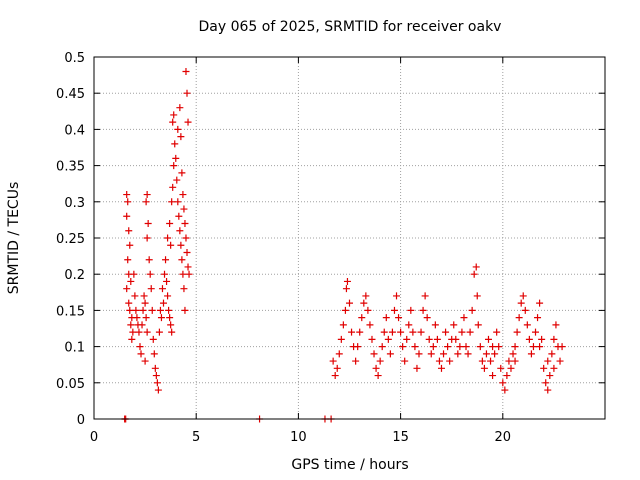  What do you see at coordinates (74, 58) in the screenshot?
I see `y-tick-label: 0.5` at bounding box center [74, 58].